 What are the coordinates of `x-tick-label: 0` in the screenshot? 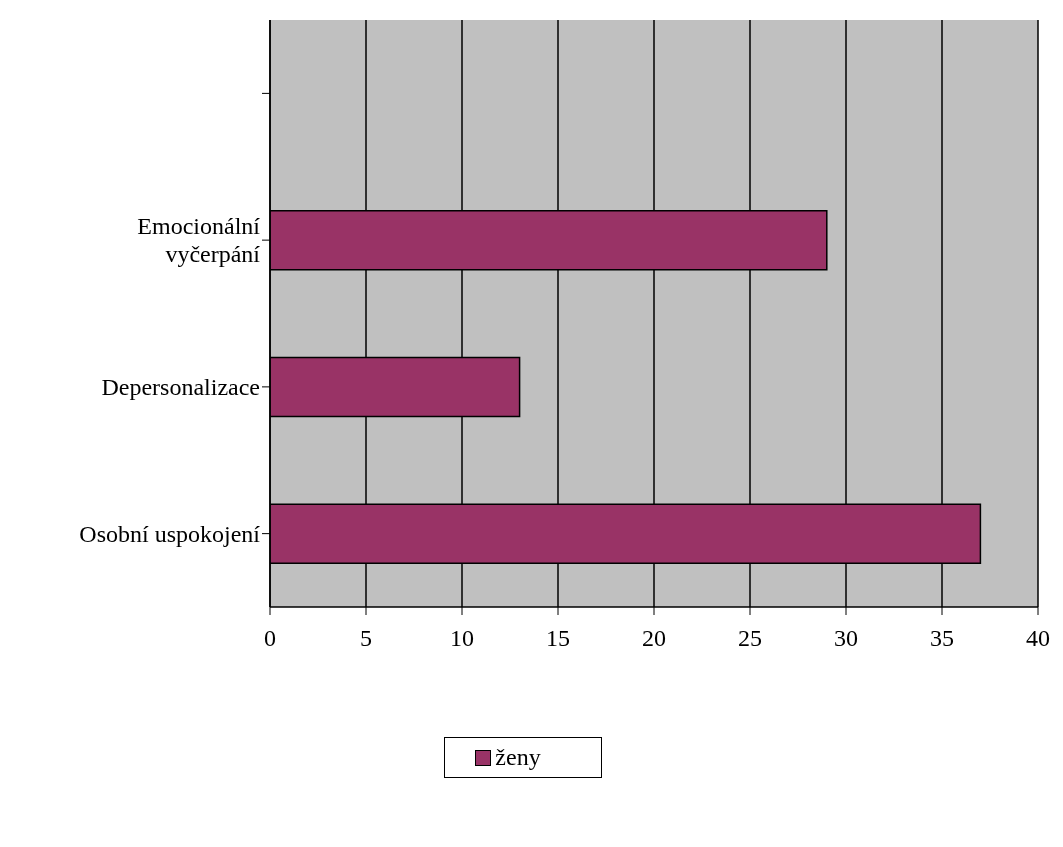 It's located at (270, 638).